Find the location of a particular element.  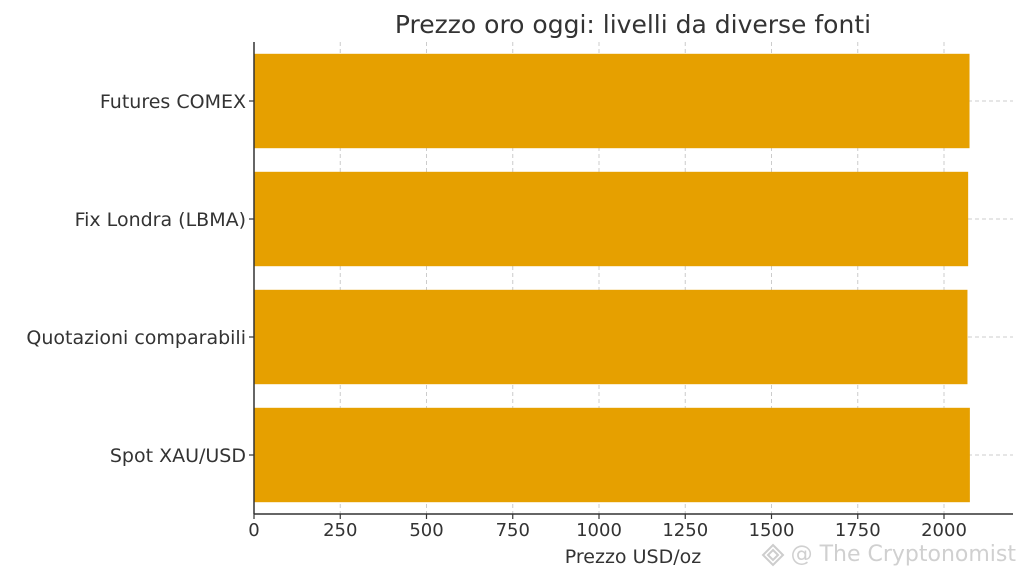

x-ticks: 0 250 500 750 1000 1250 1500 1750 2000 is located at coordinates (607, 527).